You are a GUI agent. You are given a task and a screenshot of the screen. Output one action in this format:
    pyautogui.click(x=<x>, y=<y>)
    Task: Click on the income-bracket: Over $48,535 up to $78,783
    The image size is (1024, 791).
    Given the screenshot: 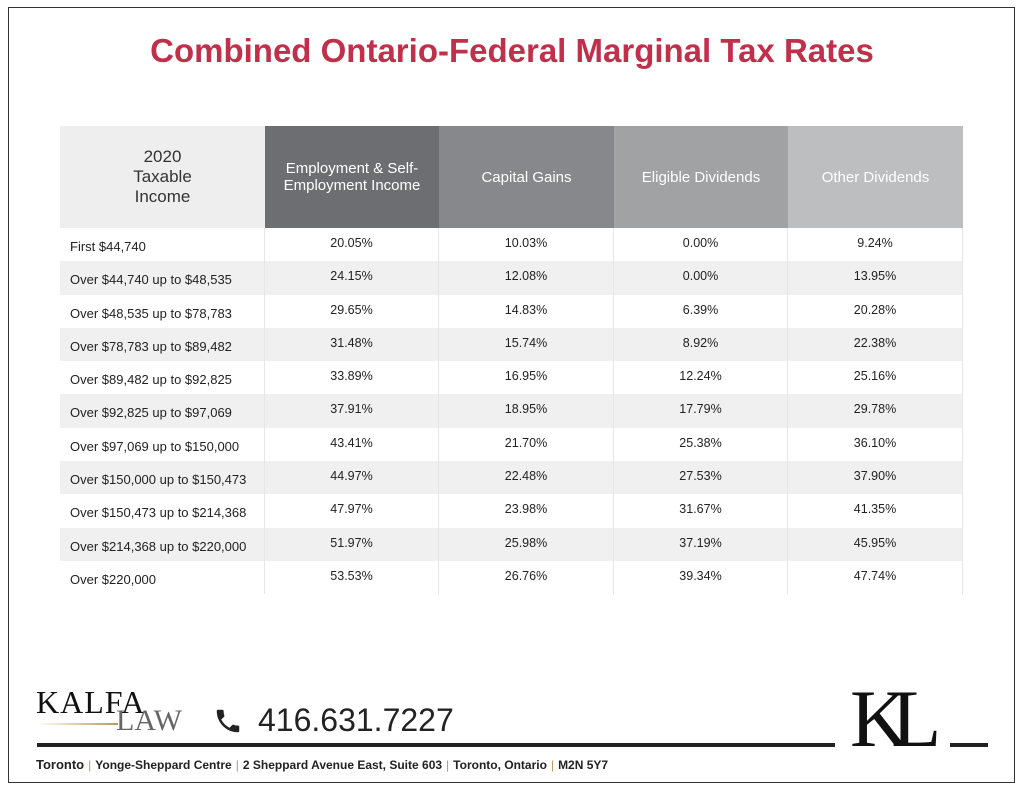 What is the action you would take?
    pyautogui.click(x=162, y=311)
    